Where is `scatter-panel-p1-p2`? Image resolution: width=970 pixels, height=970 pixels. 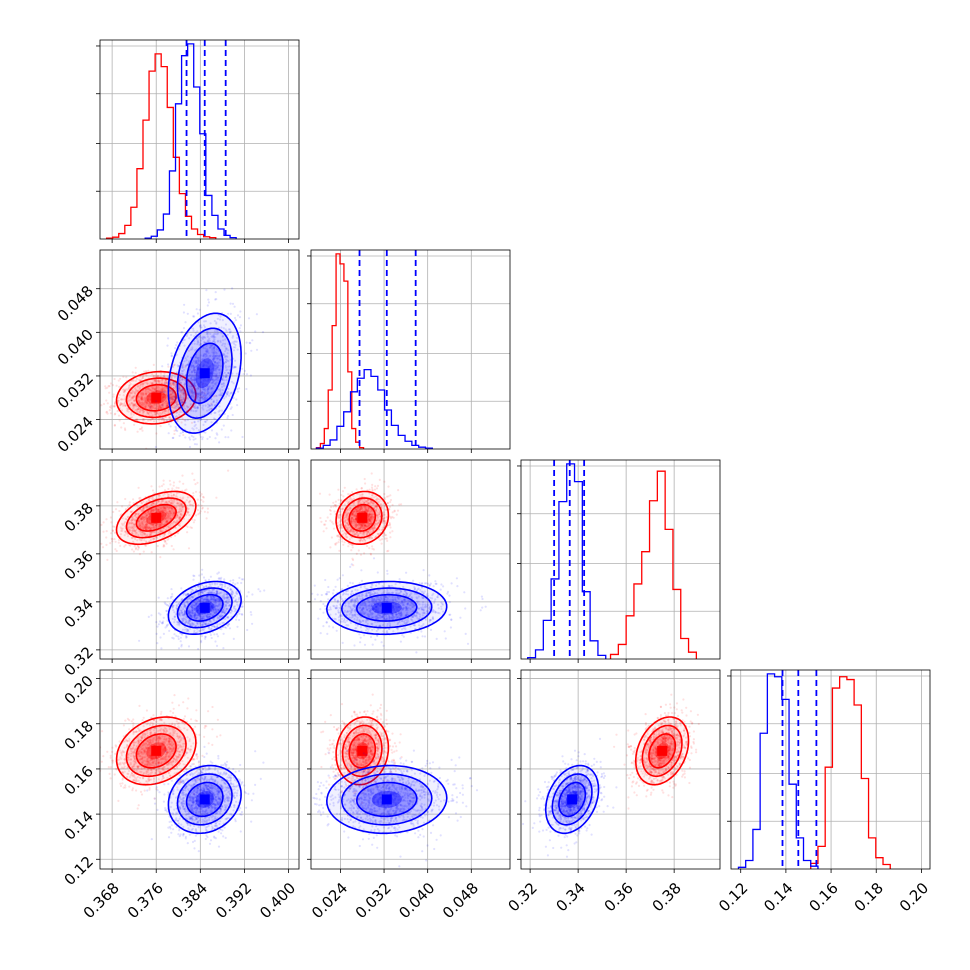 scatter-panel-p1-p2 is located at coordinates (198, 351).